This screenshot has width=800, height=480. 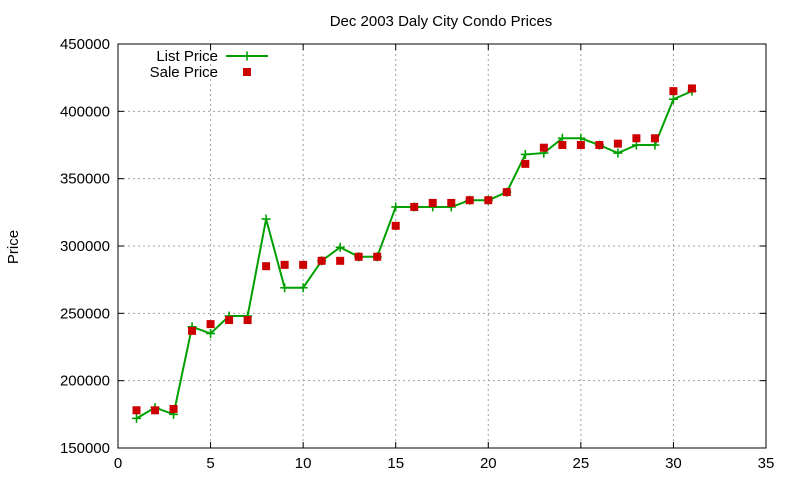 What do you see at coordinates (581, 463) in the screenshot?
I see `x-tick-label: 25` at bounding box center [581, 463].